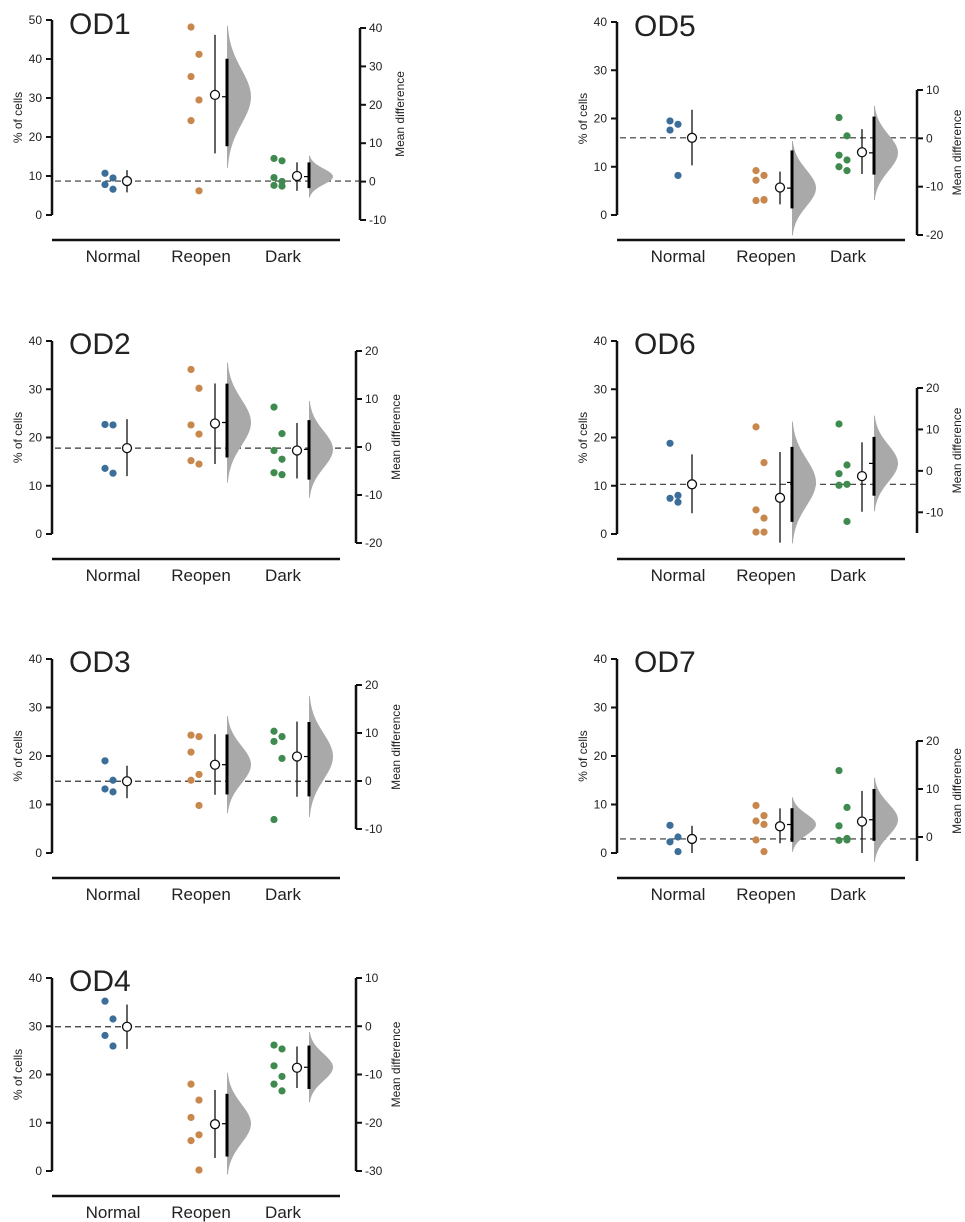 Image resolution: width=965 pixels, height=1222 pixels. Describe the element at coordinates (36, 1075) in the screenshot. I see `y-tick-label: 20` at that location.